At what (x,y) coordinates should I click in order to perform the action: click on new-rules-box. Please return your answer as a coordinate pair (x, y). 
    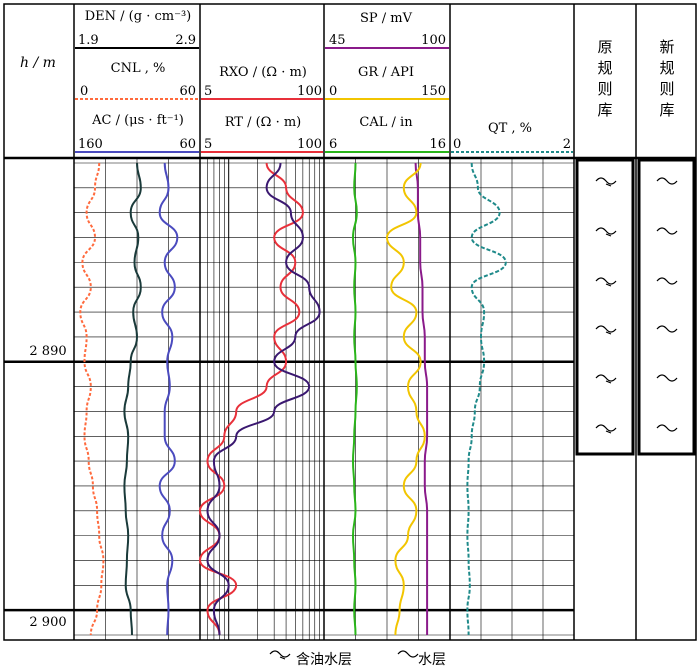
    Looking at the image, I should click on (666, 307).